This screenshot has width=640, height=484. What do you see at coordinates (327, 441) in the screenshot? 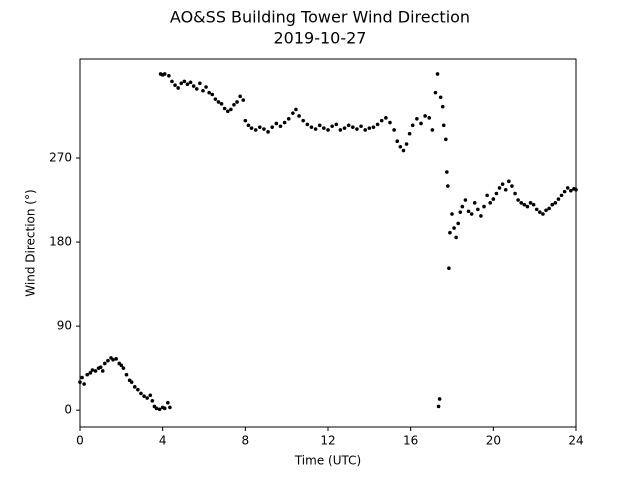
I see `x-tick-label: 12` at bounding box center [327, 441].